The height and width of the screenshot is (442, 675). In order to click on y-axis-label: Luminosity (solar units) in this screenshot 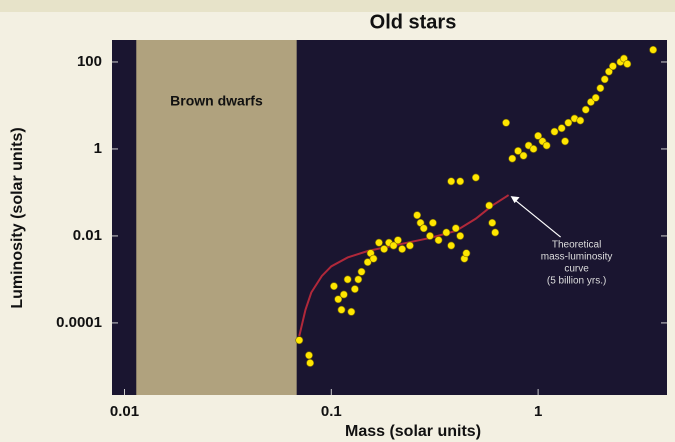, I will do `click(17, 217)`.